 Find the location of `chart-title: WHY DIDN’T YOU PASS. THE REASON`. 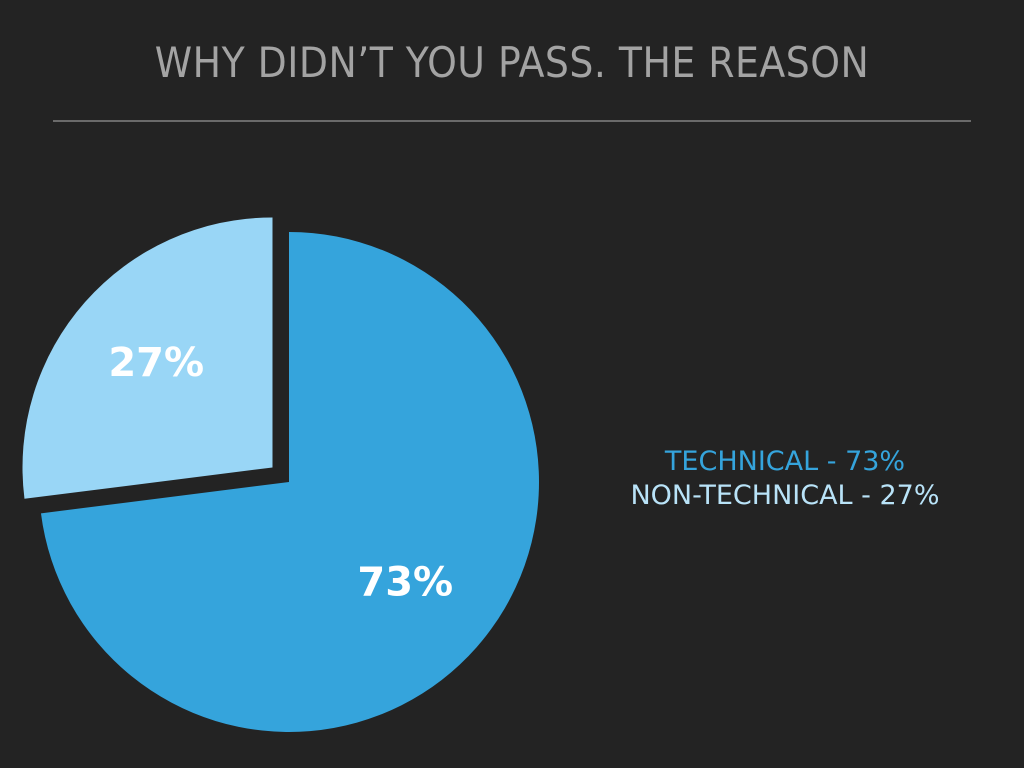

chart-title: WHY DIDN’T YOU PASS. THE REASON is located at coordinates (512, 62).